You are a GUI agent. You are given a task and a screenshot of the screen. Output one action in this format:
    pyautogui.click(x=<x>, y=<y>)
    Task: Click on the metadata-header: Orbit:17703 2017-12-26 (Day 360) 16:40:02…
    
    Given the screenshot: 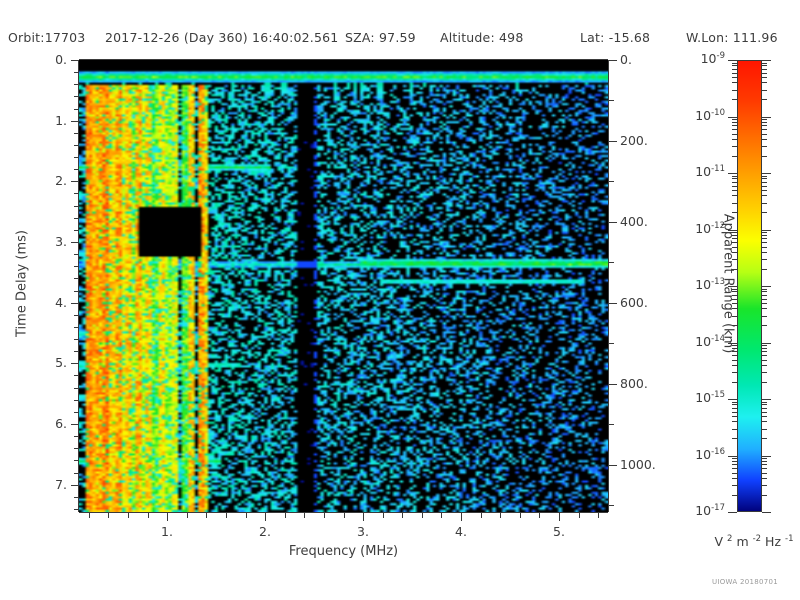 What is the action you would take?
    pyautogui.click(x=400, y=40)
    